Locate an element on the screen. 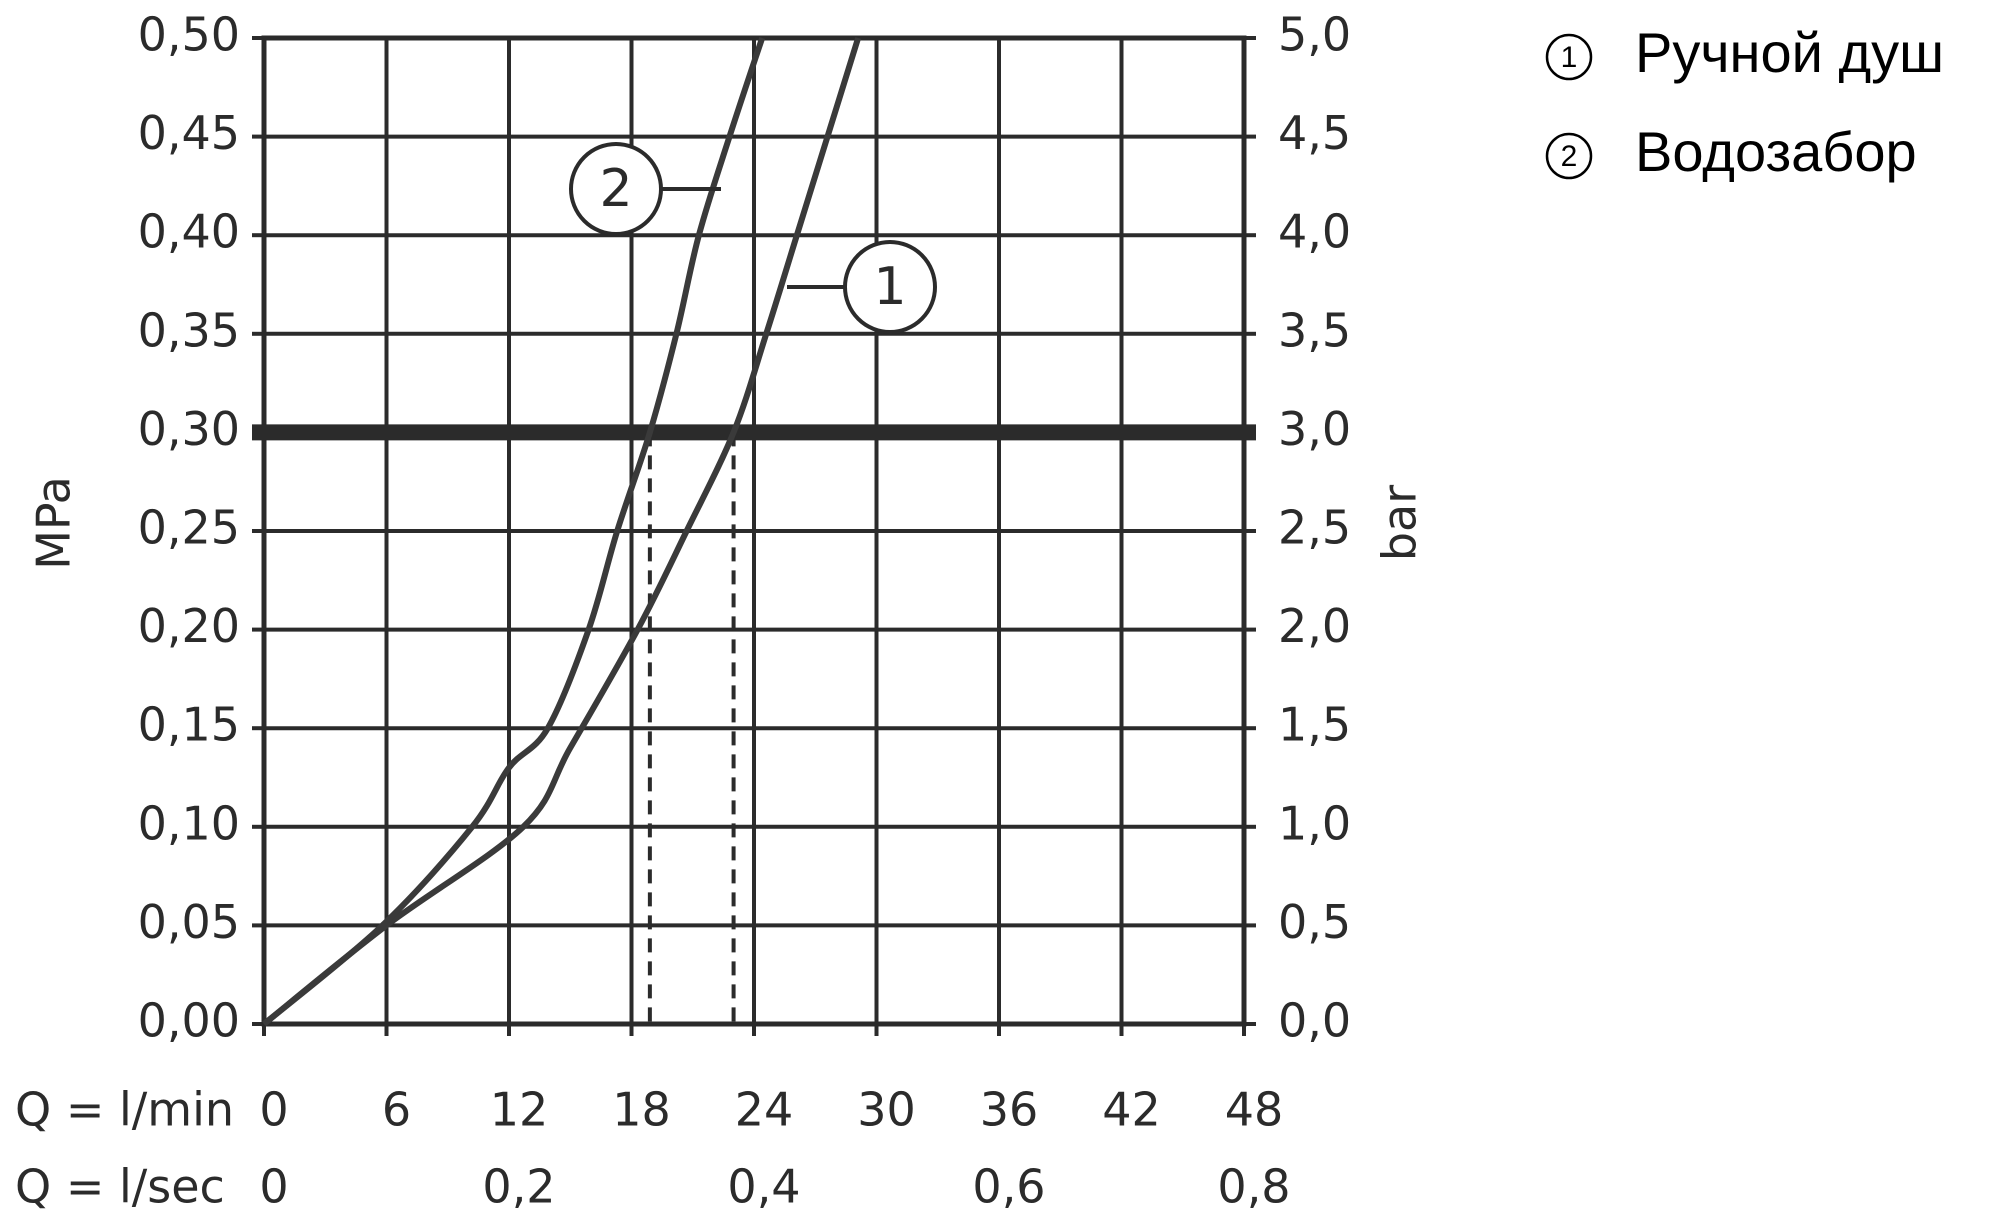 The image size is (2000, 1229). x-tick-label: 12 is located at coordinates (519, 1110).